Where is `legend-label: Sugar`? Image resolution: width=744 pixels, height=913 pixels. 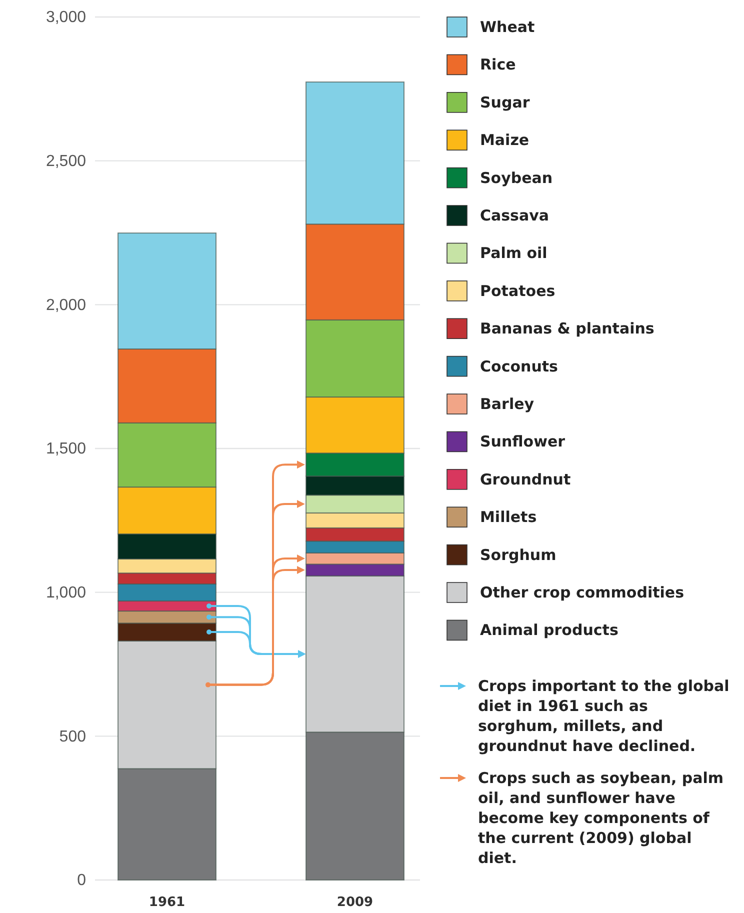
legend-label: Sugar is located at coordinates (505, 102).